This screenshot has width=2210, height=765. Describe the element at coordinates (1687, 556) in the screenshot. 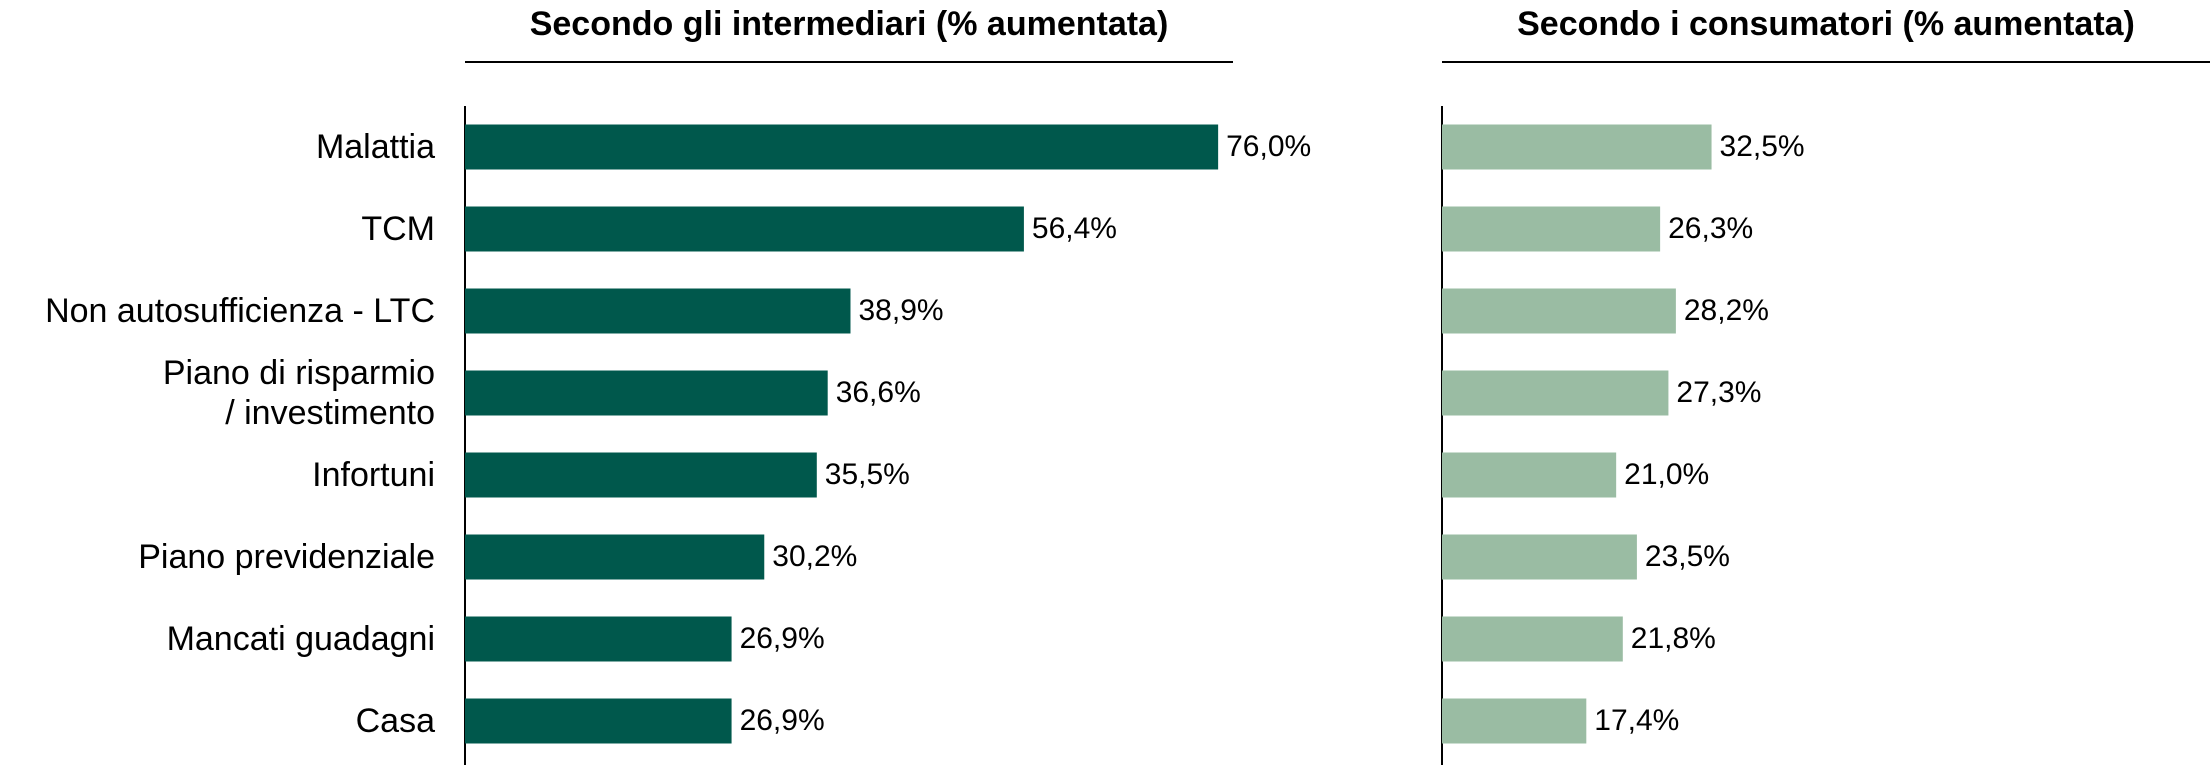

I see `value-label: 23,5%` at that location.